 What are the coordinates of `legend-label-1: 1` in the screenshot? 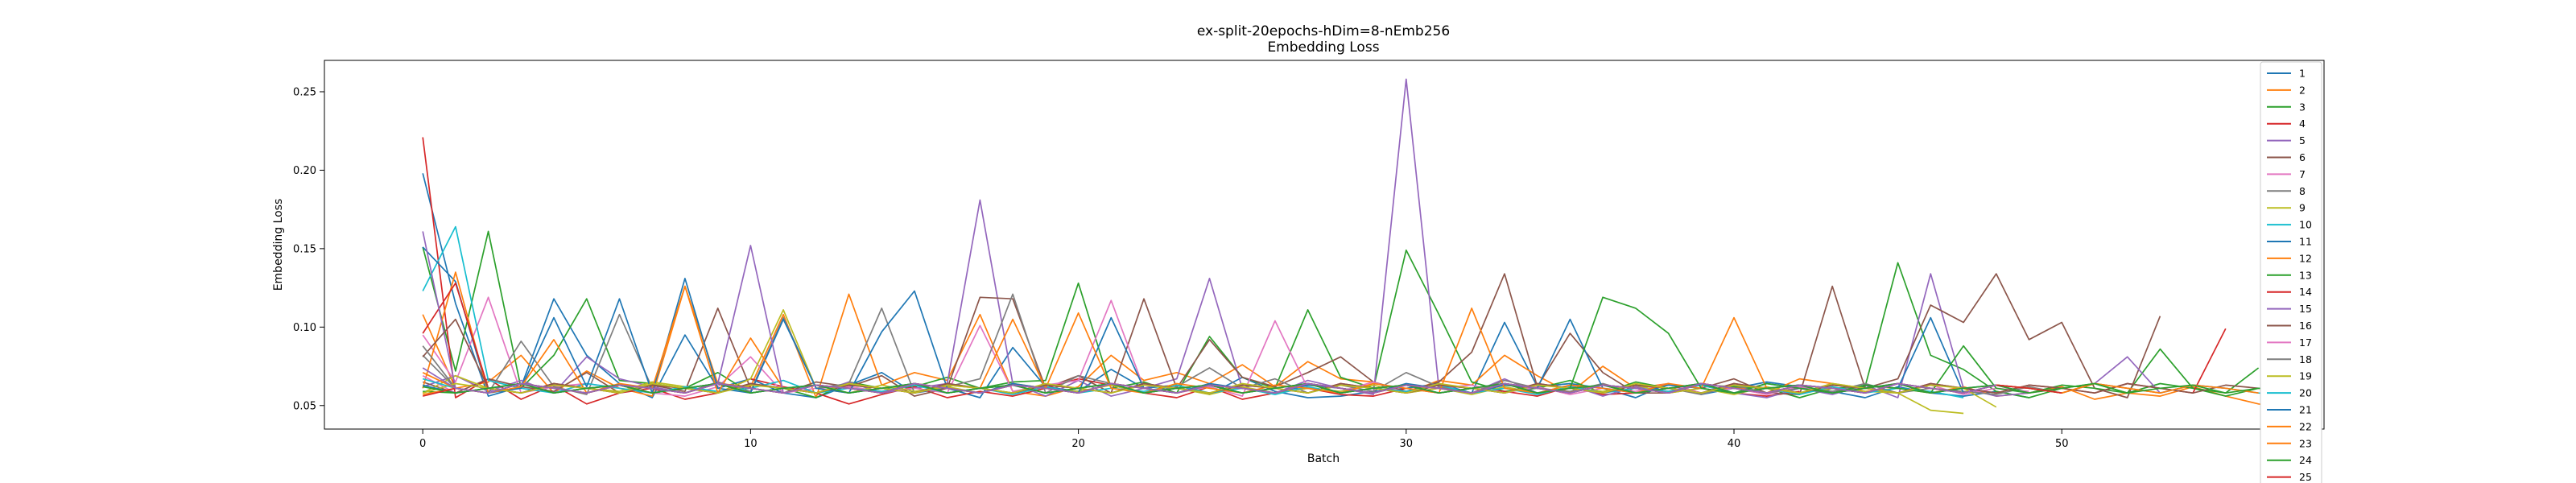 It's located at (2302, 74).